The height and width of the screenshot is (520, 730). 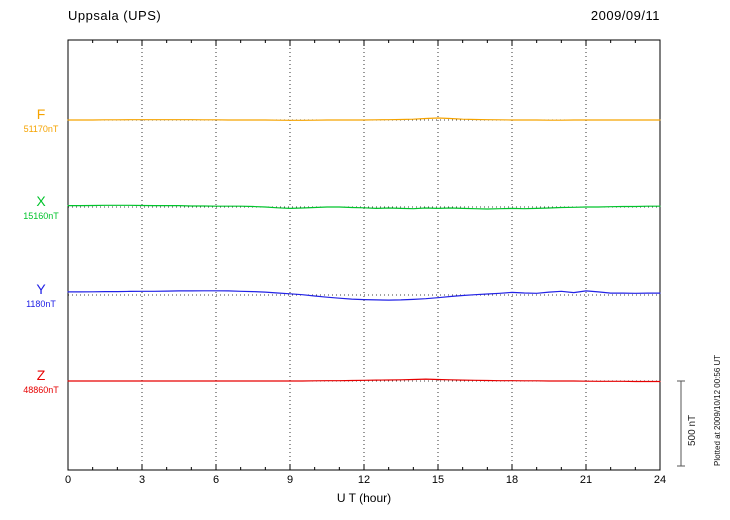 I want to click on channel-label-F: F 51170nT, so click(x=41, y=120).